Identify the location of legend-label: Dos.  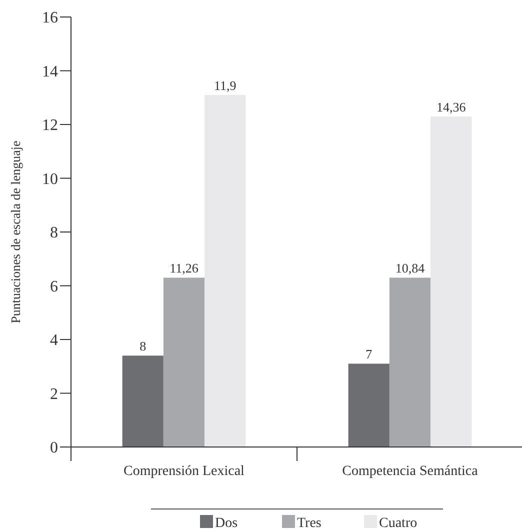
(226, 523).